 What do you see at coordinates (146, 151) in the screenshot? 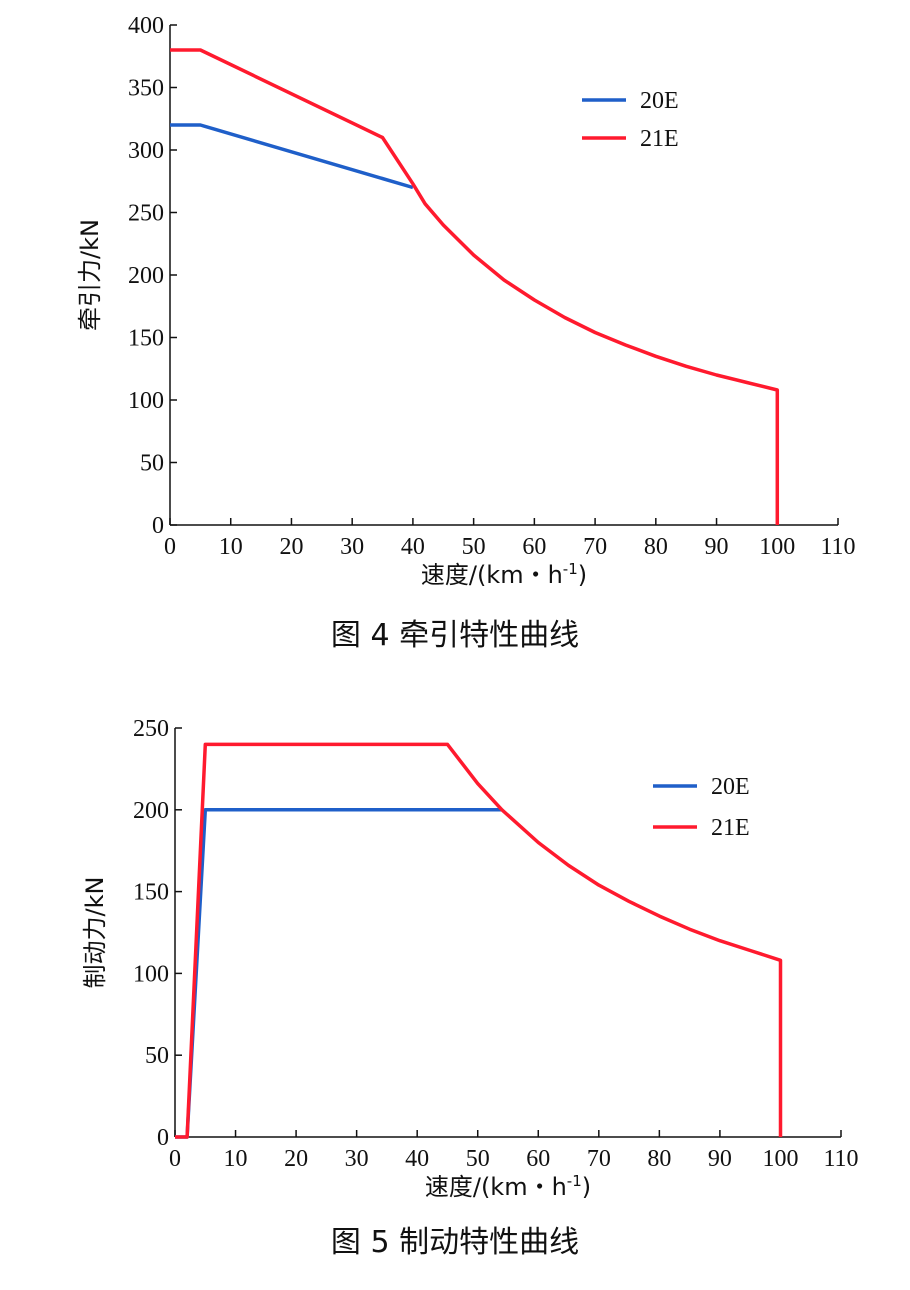
I see `y-tick-label: 300` at bounding box center [146, 151].